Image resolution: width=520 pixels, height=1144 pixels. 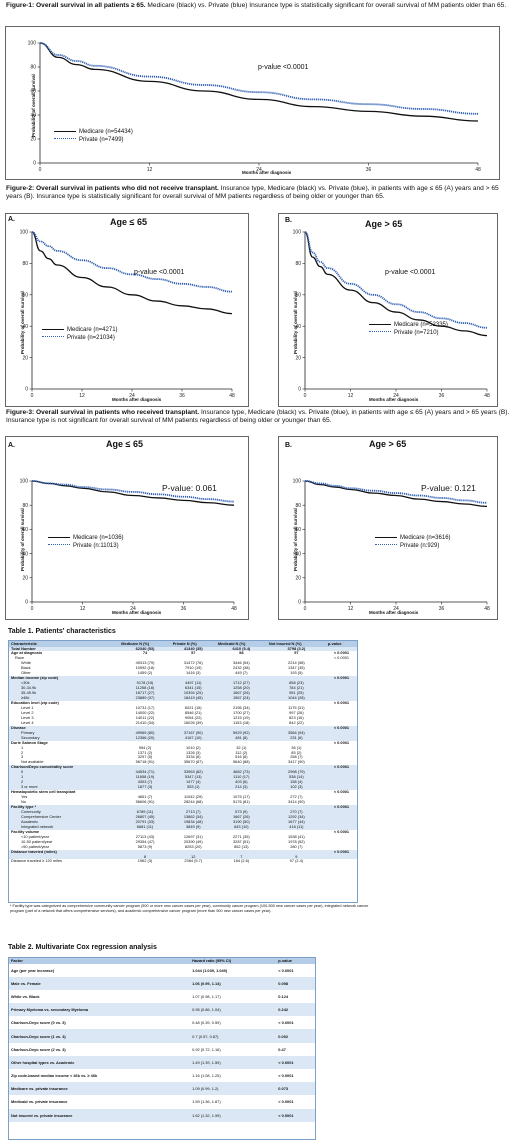 What do you see at coordinates (408, 329) in the screenshot?
I see `figure-2b-legend: Medicare (n=52335) Private (n=7210)` at bounding box center [408, 329].